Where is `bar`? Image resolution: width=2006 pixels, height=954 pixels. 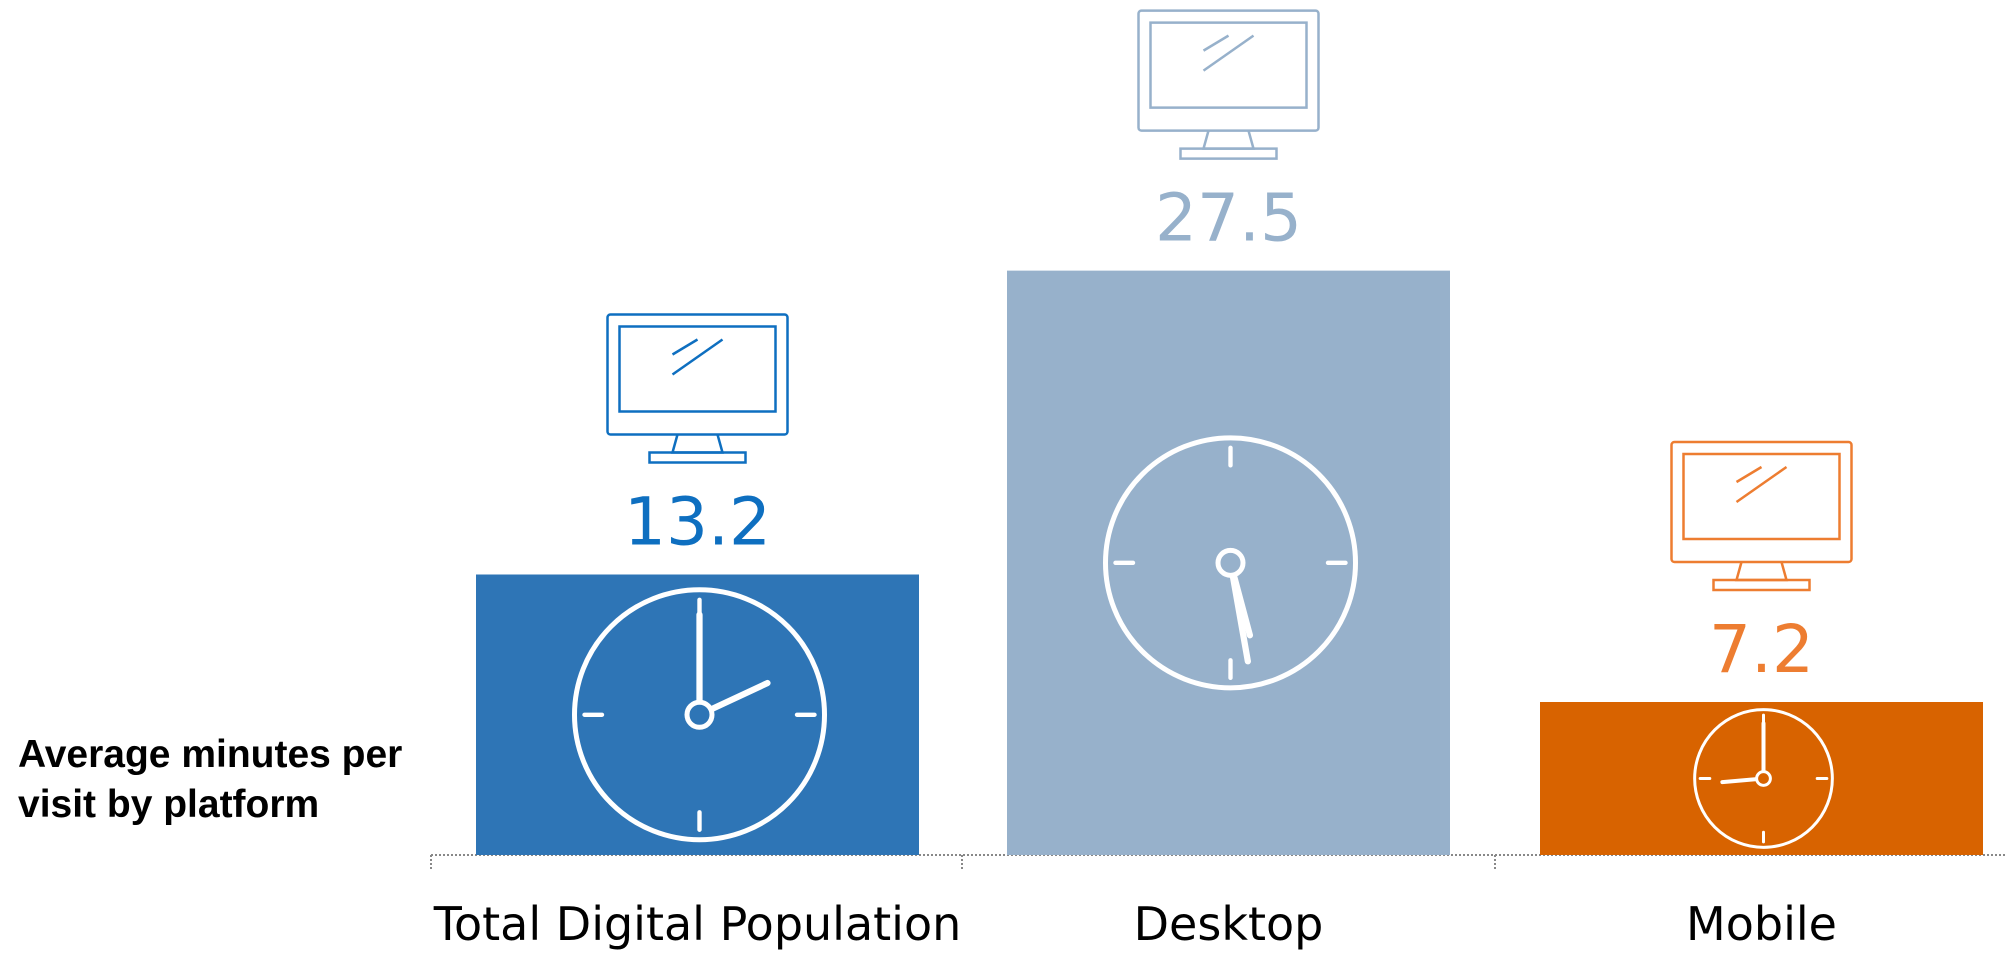 bar is located at coordinates (1228, 562).